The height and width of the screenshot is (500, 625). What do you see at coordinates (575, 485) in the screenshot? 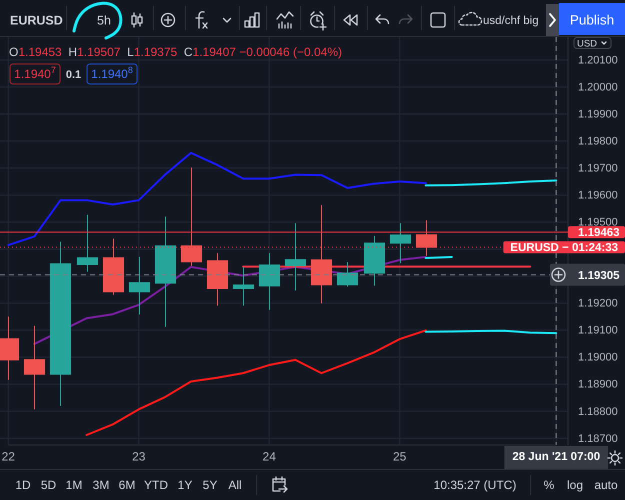
I see `text: log` at bounding box center [575, 485].